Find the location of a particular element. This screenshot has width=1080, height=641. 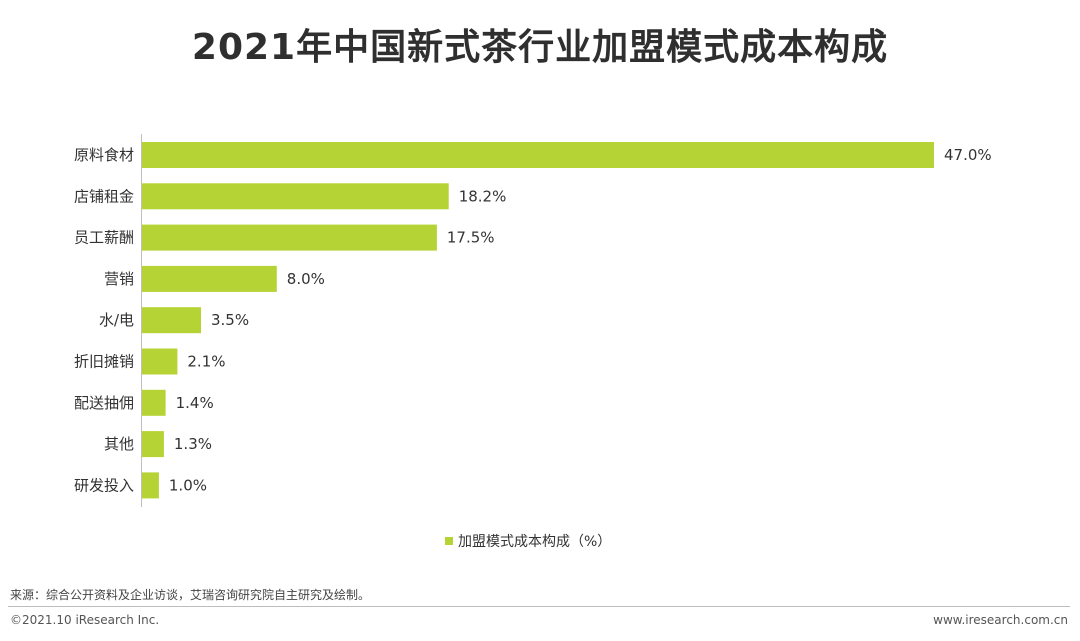

category-label: 员工薪酬 is located at coordinates (104, 238).